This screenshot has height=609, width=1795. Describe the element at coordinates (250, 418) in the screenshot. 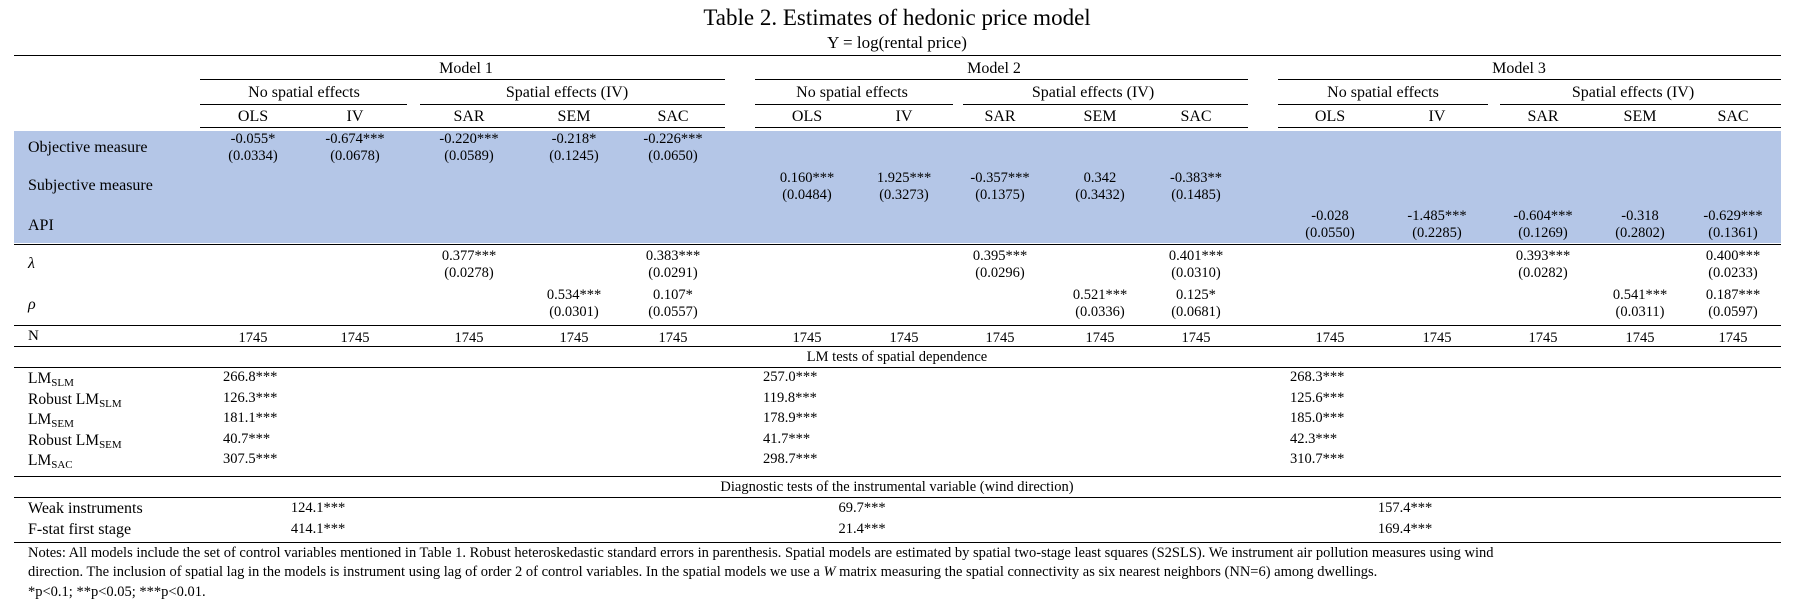

I see `lm-test-value: 181.1***` at that location.